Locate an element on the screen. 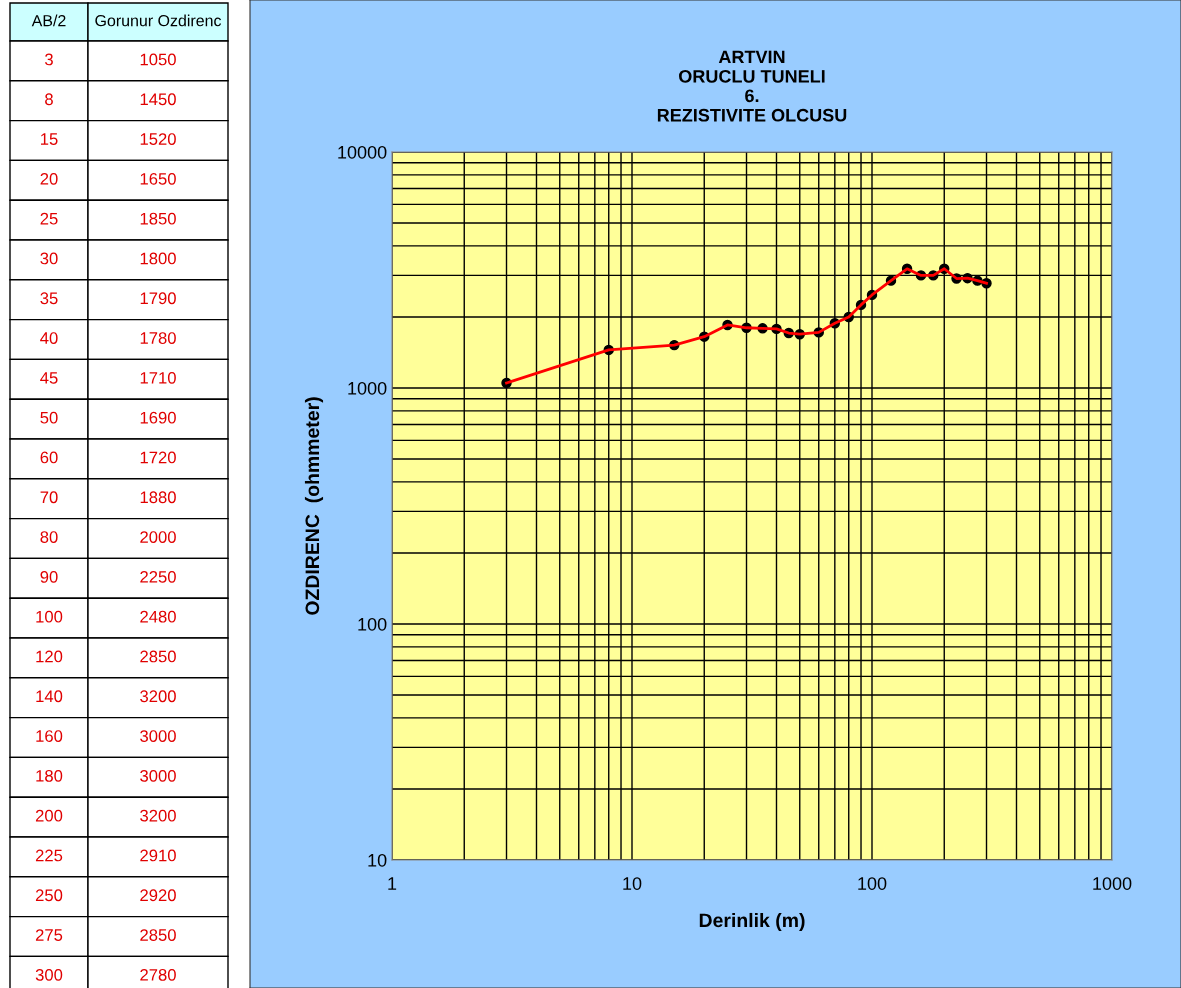 This screenshot has width=1181, height=988. x-axis-title: Derinlik (m) is located at coordinates (752, 922).